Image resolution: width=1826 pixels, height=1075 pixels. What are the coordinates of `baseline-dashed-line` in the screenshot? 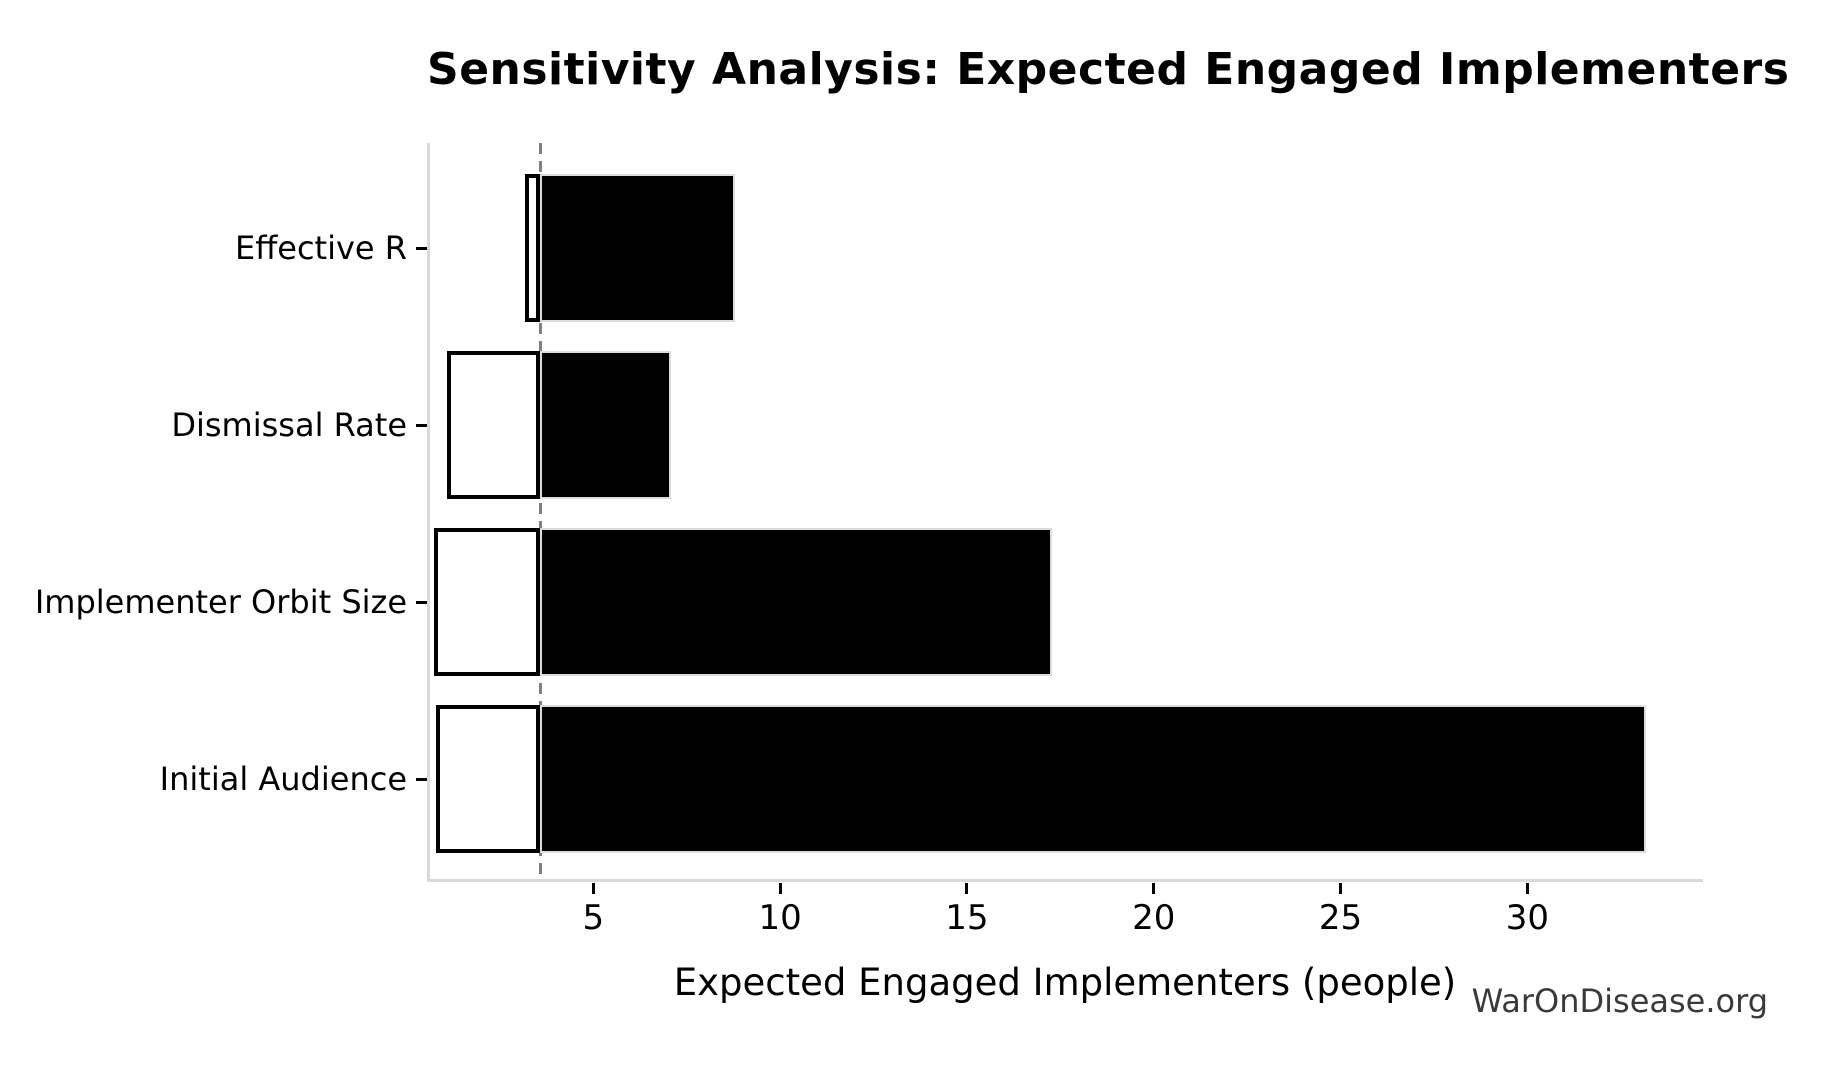 It's located at (540, 511).